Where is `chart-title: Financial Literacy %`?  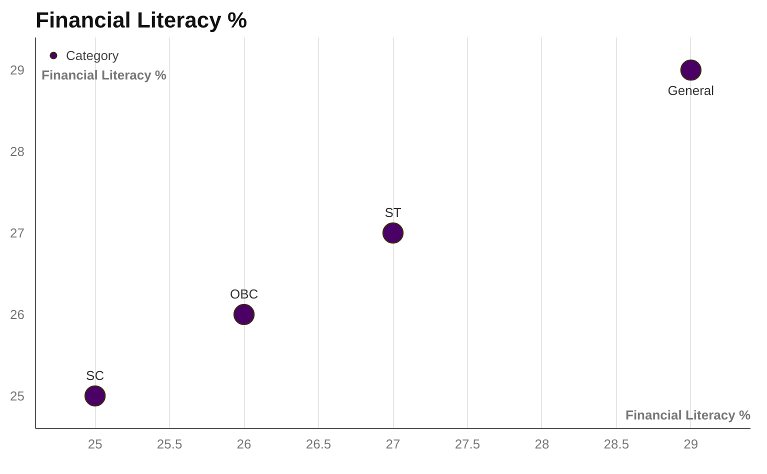 chart-title: Financial Literacy % is located at coordinates (142, 20).